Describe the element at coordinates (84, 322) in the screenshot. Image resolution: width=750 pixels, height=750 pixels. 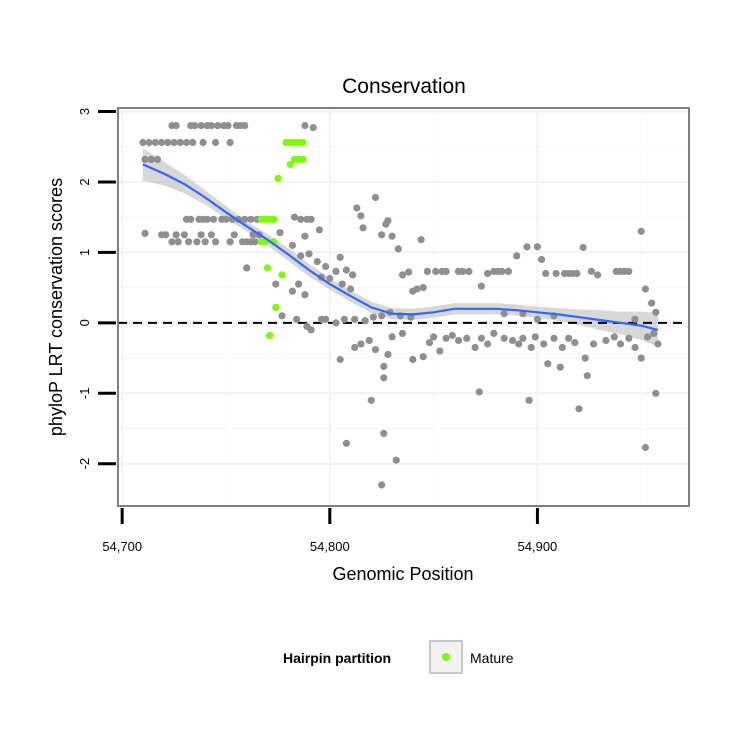
I see `y-tick-label: 0` at that location.